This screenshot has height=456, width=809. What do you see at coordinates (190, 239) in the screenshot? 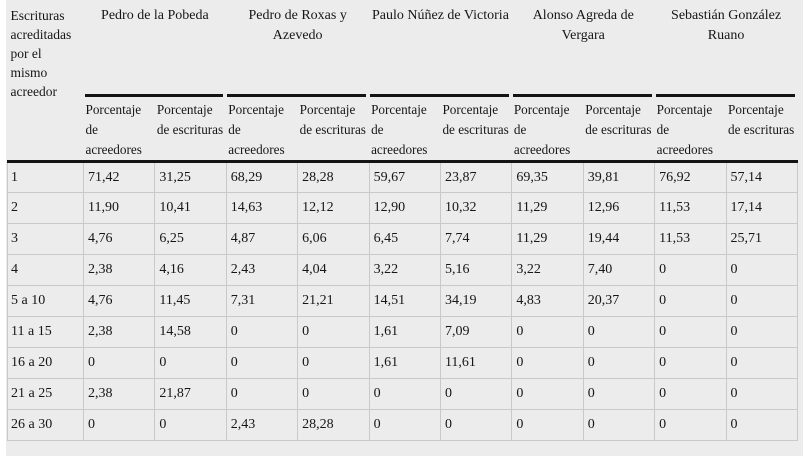
I see `data-cell: 6,25` at bounding box center [190, 239].